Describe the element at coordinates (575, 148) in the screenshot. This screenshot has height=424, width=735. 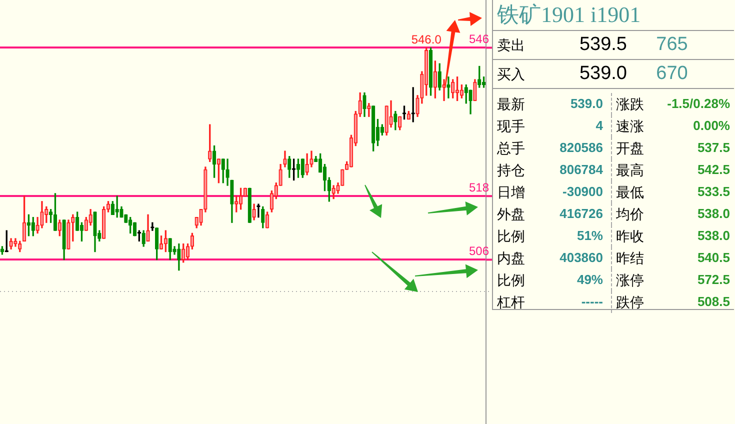
I see `text: 820586` at that location.